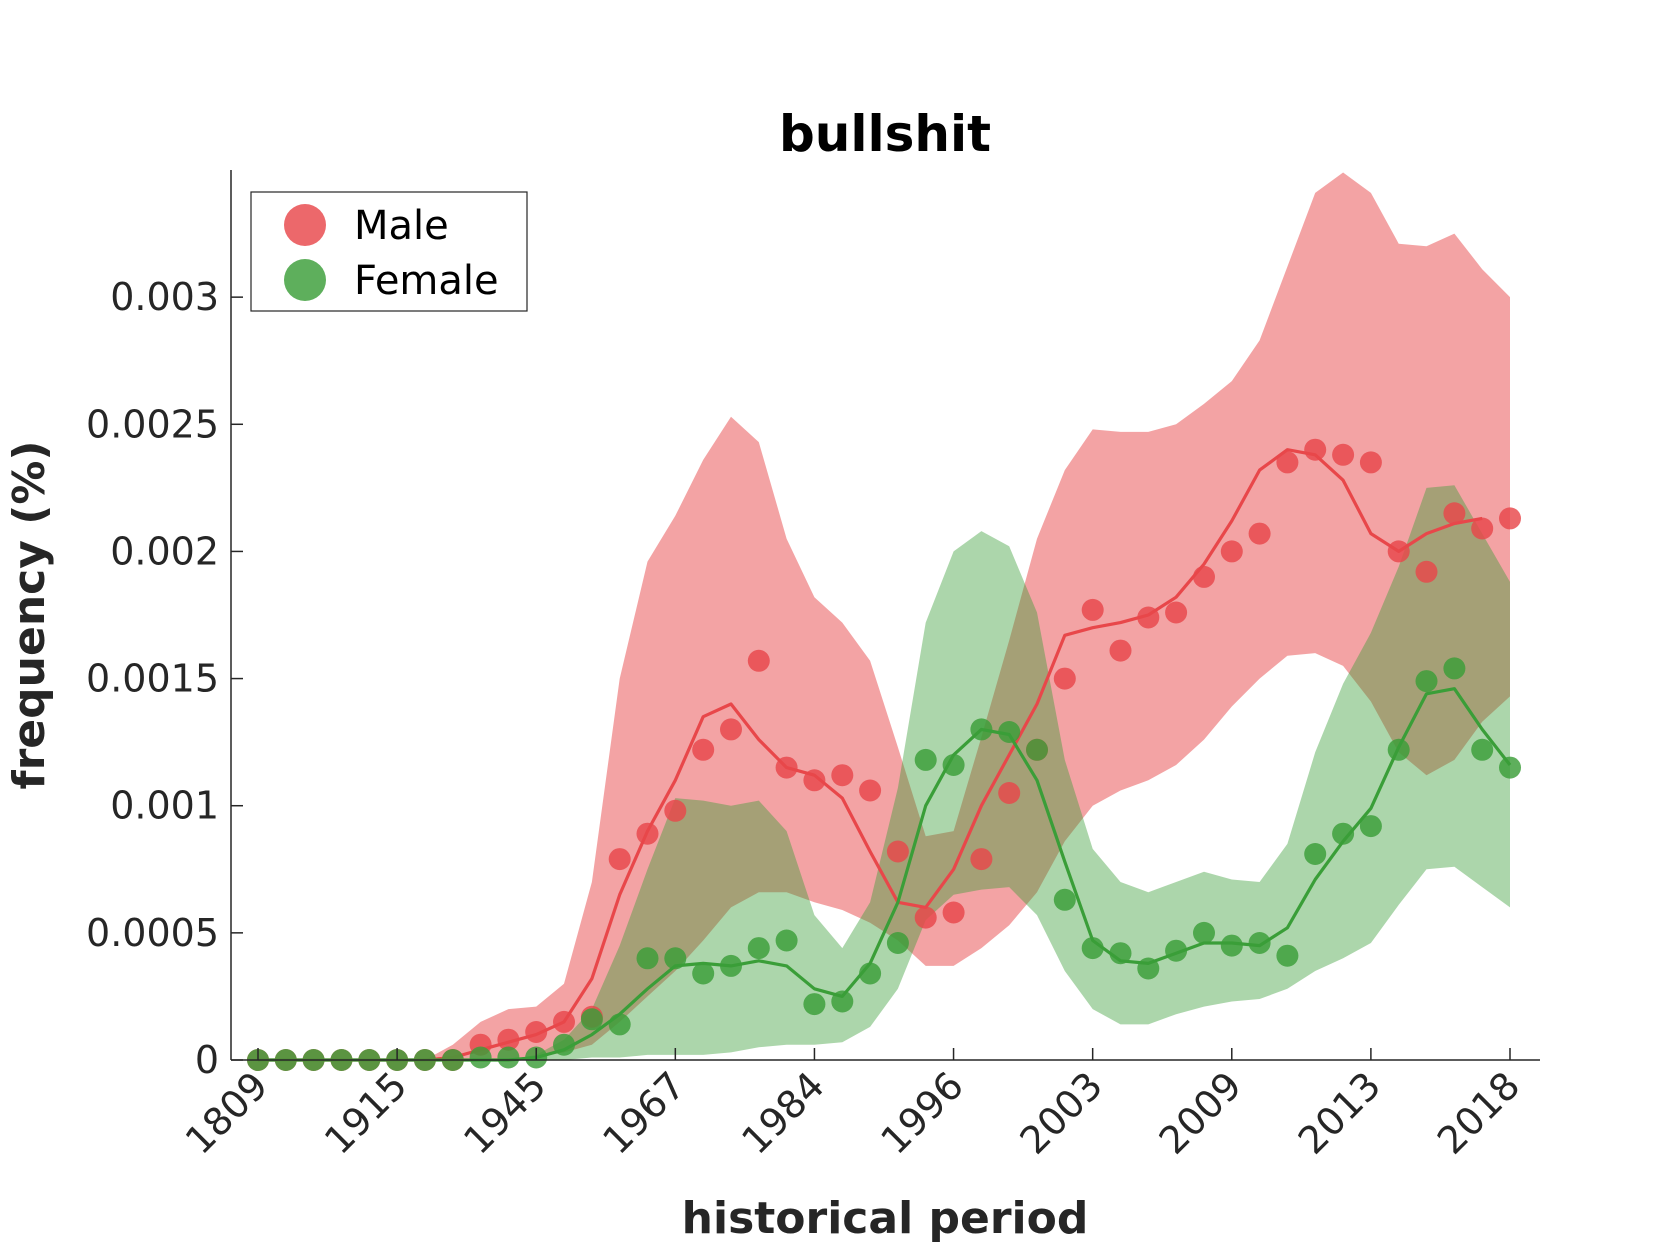  I want to click on y-axis-label: frequency (%), so click(29, 614).